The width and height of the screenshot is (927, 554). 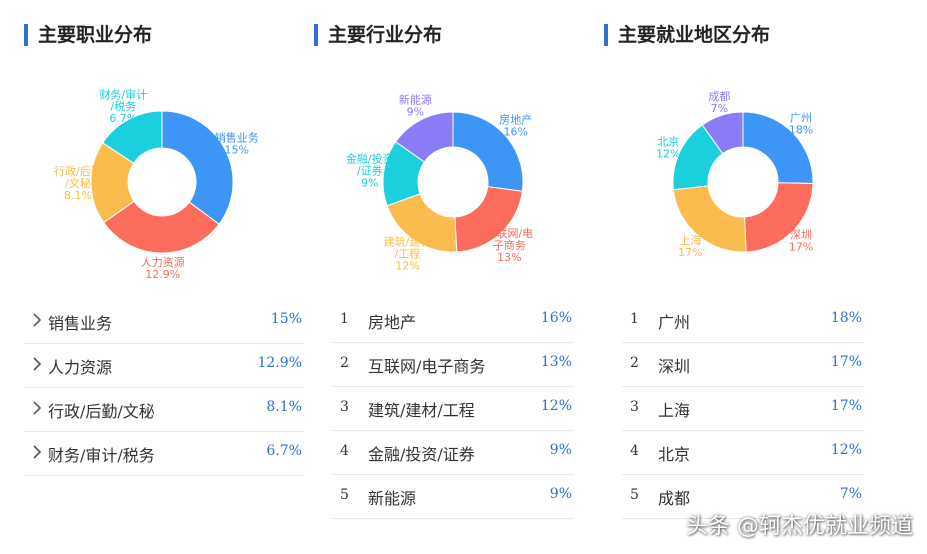 What do you see at coordinates (690, 246) in the screenshot?
I see `slice-label: 上海 17%` at bounding box center [690, 246].